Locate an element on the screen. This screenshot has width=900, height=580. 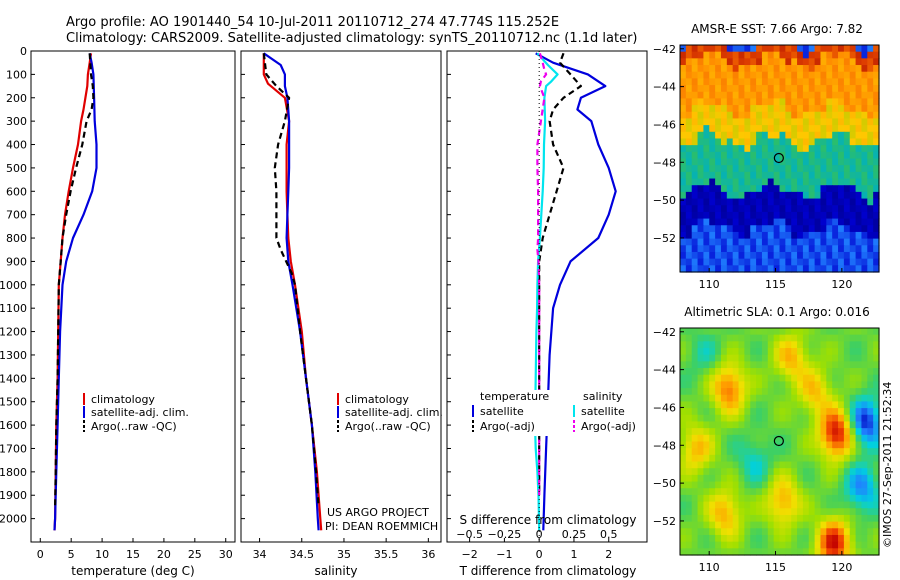
depth-tick-label: 600 is located at coordinates (16, 191).